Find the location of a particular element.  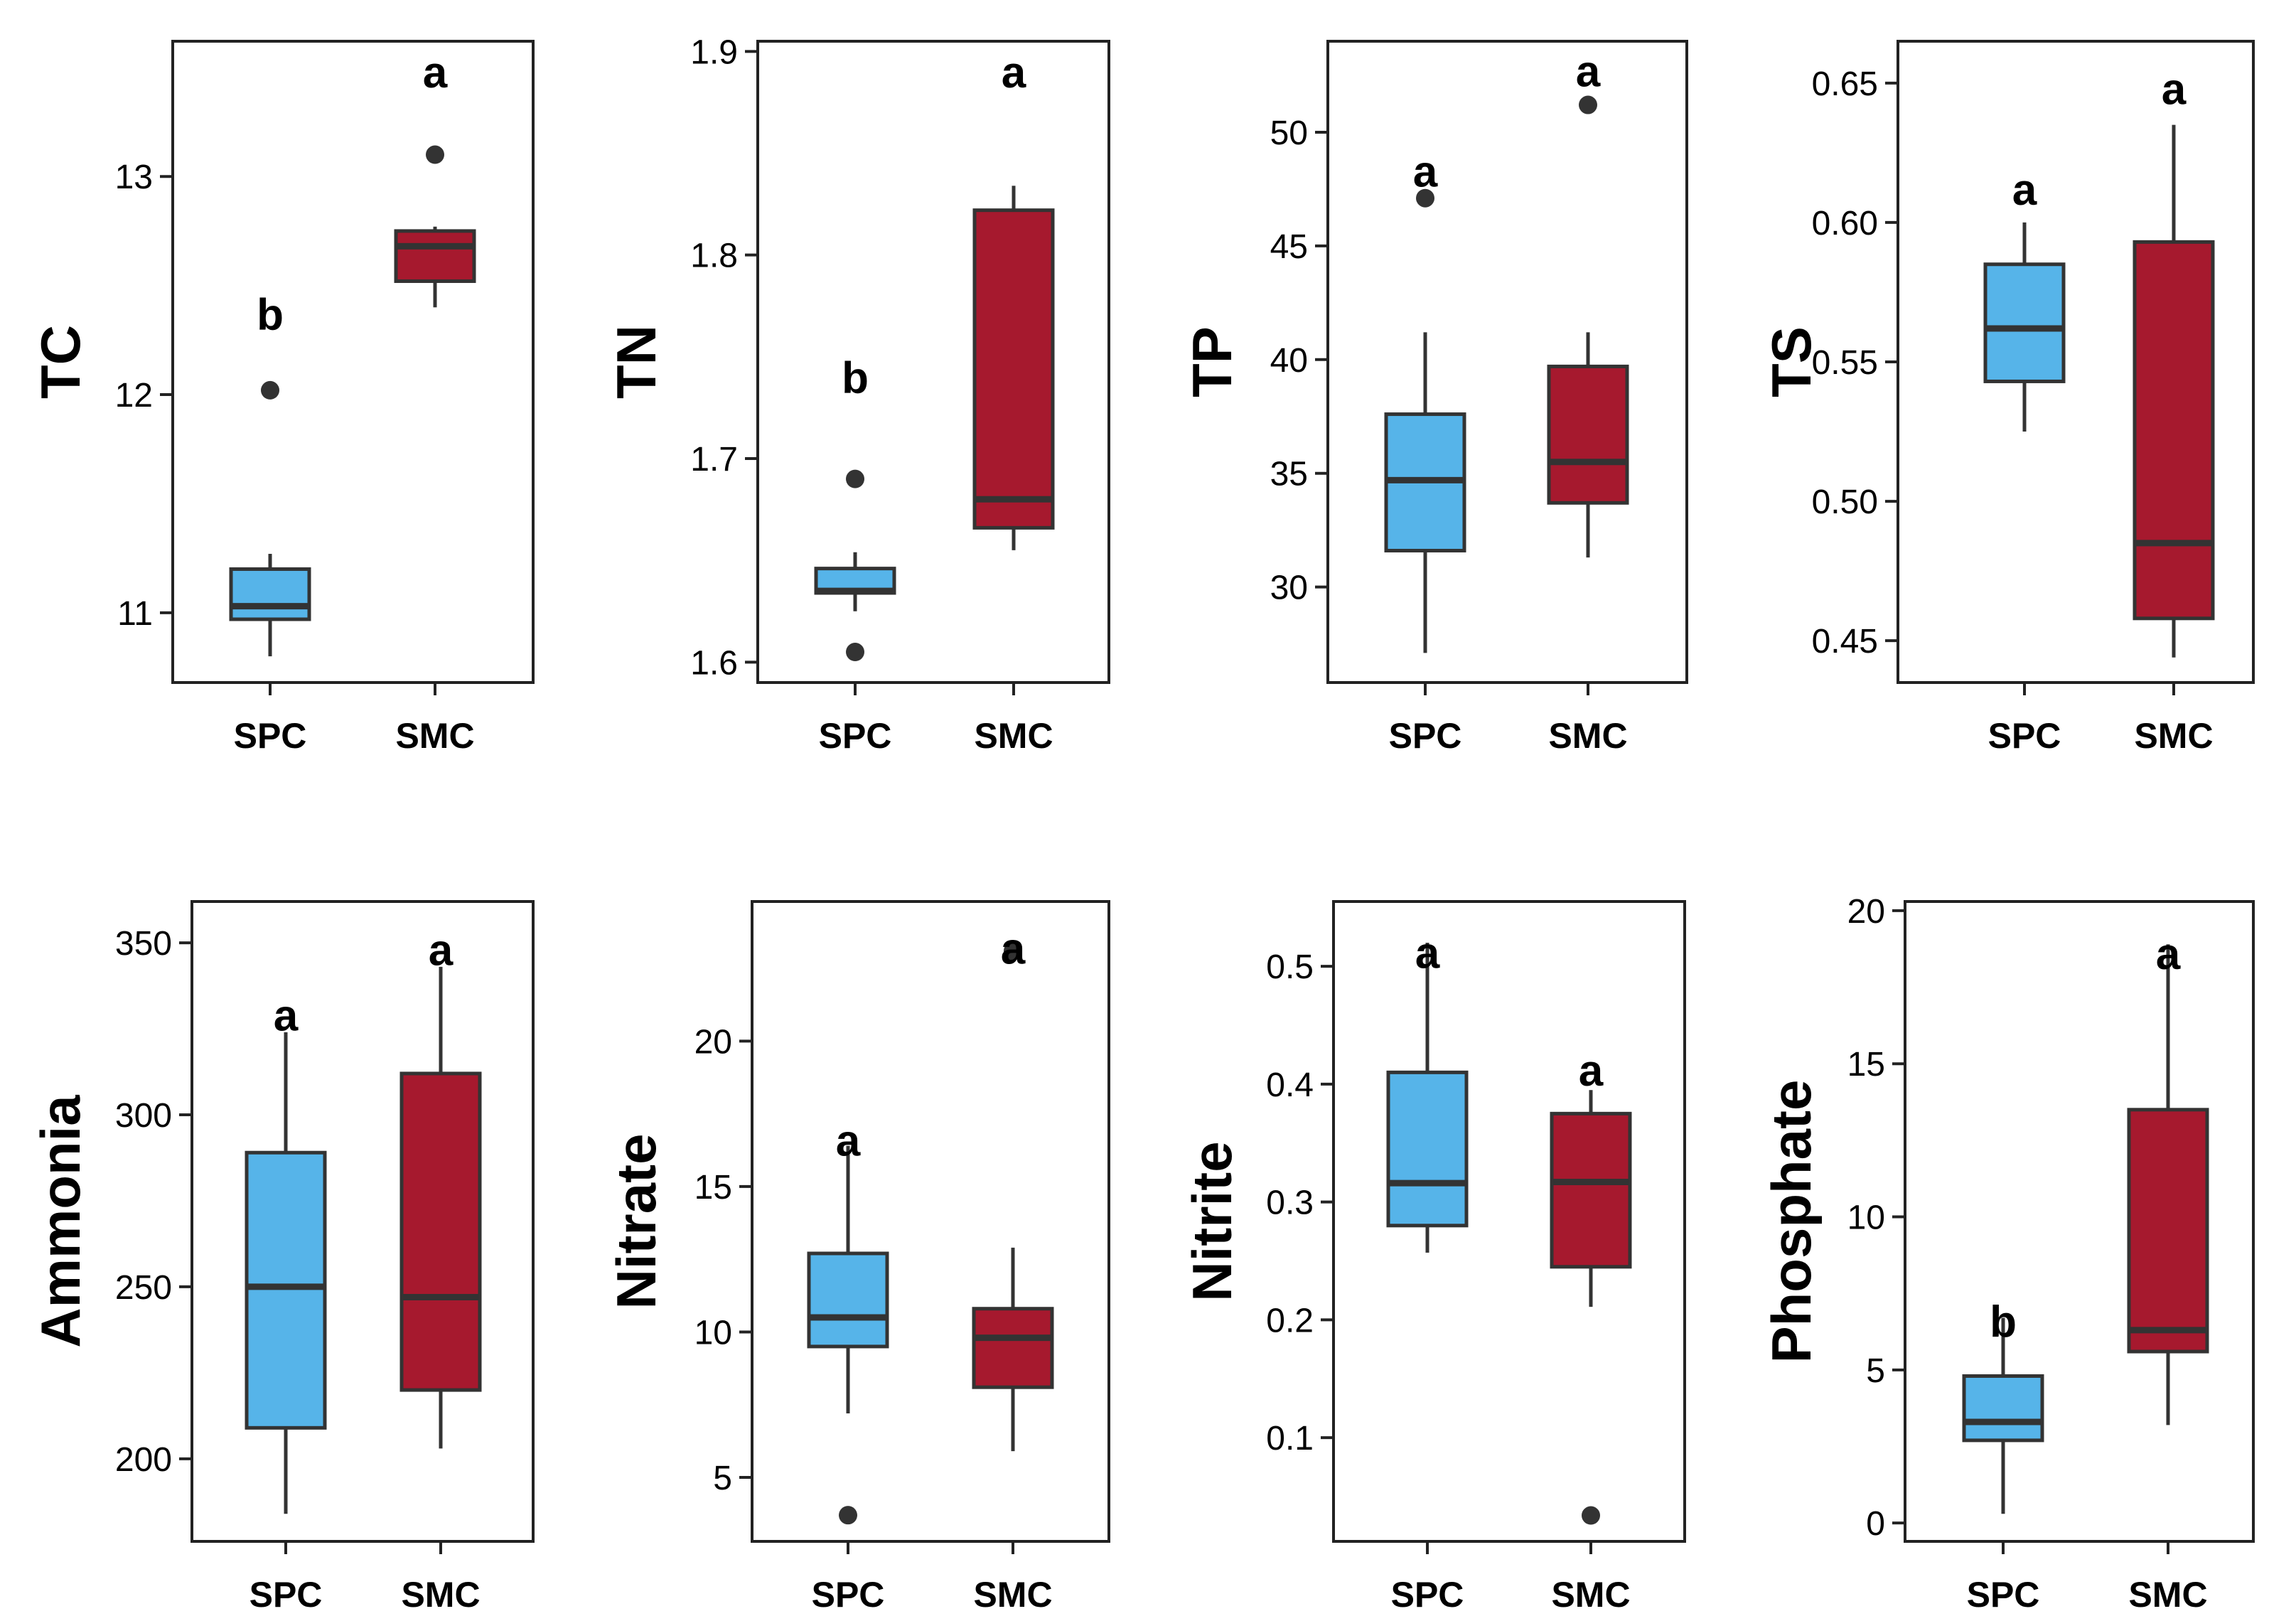

y-tick-label: 0 is located at coordinates (1875, 1524).